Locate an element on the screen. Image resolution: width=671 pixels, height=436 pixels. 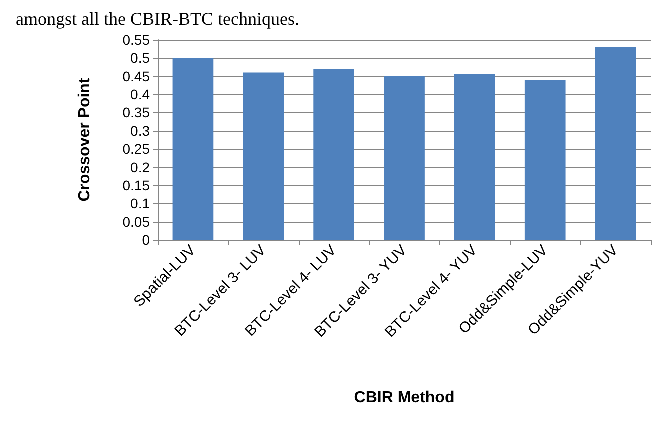
y-tick-label: 0.55 is located at coordinates (136, 40).